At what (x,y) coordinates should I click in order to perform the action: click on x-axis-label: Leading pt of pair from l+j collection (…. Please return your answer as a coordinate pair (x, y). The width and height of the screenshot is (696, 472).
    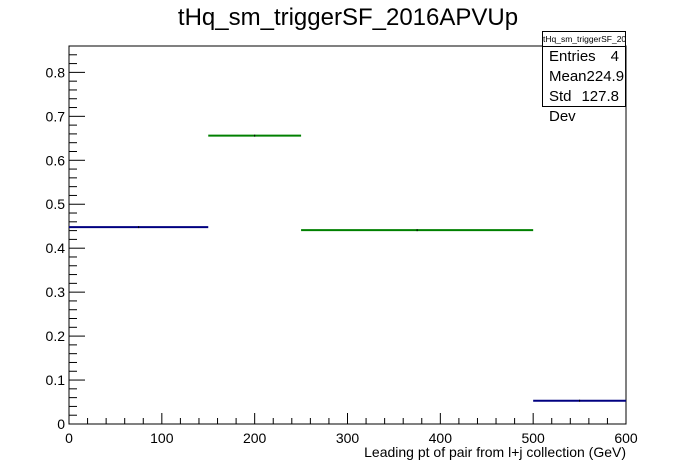
    Looking at the image, I should click on (495, 452).